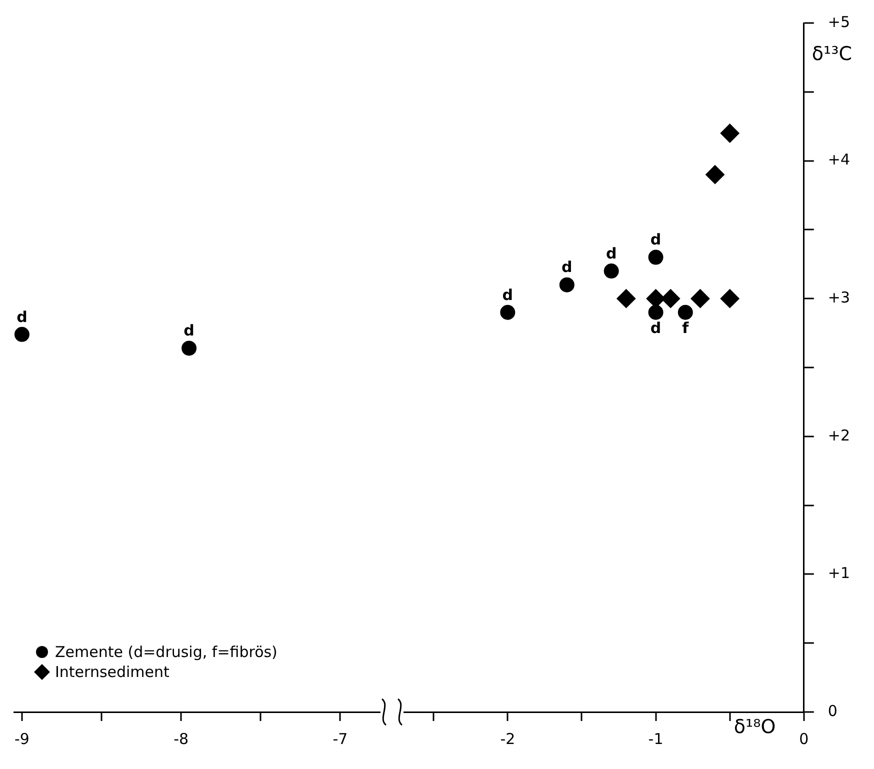 The height and width of the screenshot is (769, 874). What do you see at coordinates (686, 327) in the screenshot?
I see `data-label: f` at bounding box center [686, 327].